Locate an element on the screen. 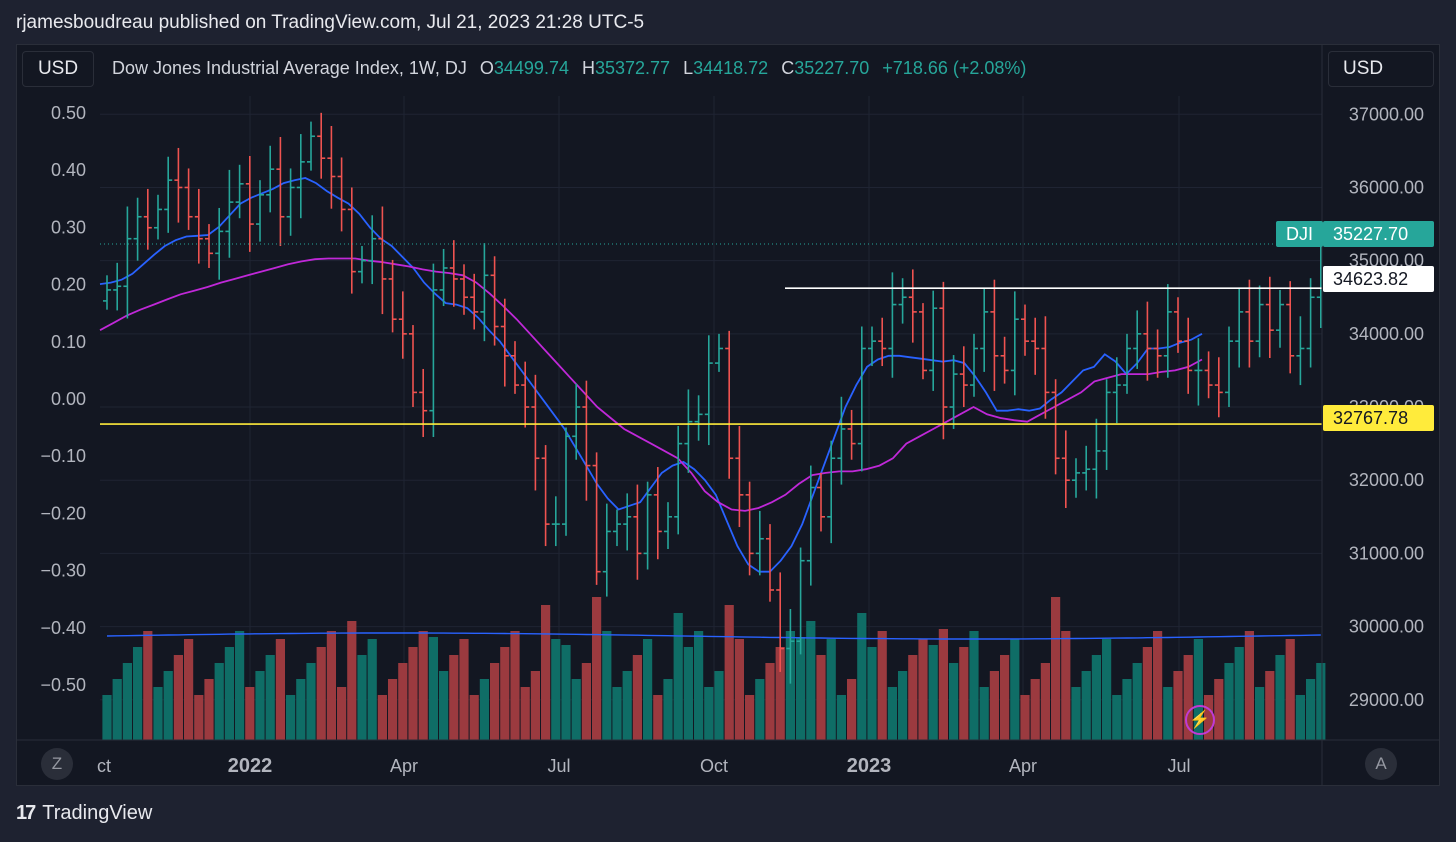  left-tick-label: −0.30 is located at coordinates (63, 571).